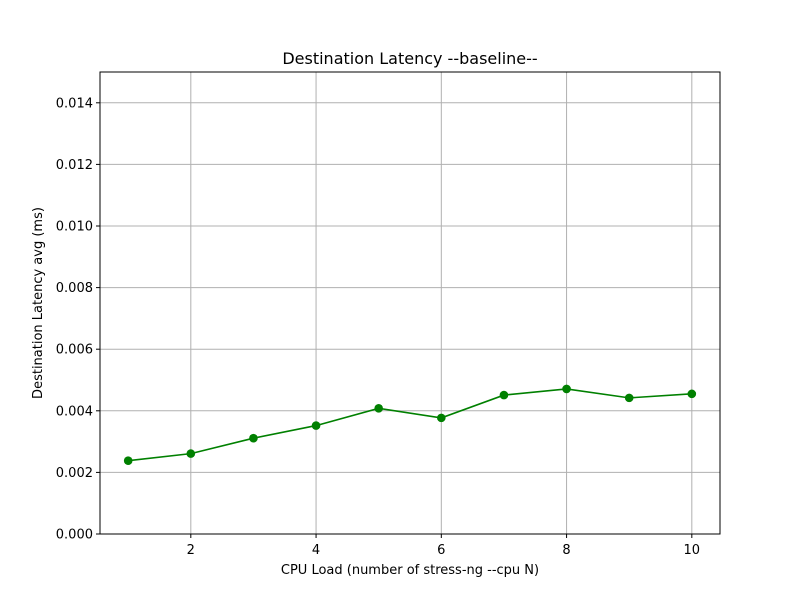  What do you see at coordinates (441, 550) in the screenshot?
I see `x-tick-label: 6` at bounding box center [441, 550].